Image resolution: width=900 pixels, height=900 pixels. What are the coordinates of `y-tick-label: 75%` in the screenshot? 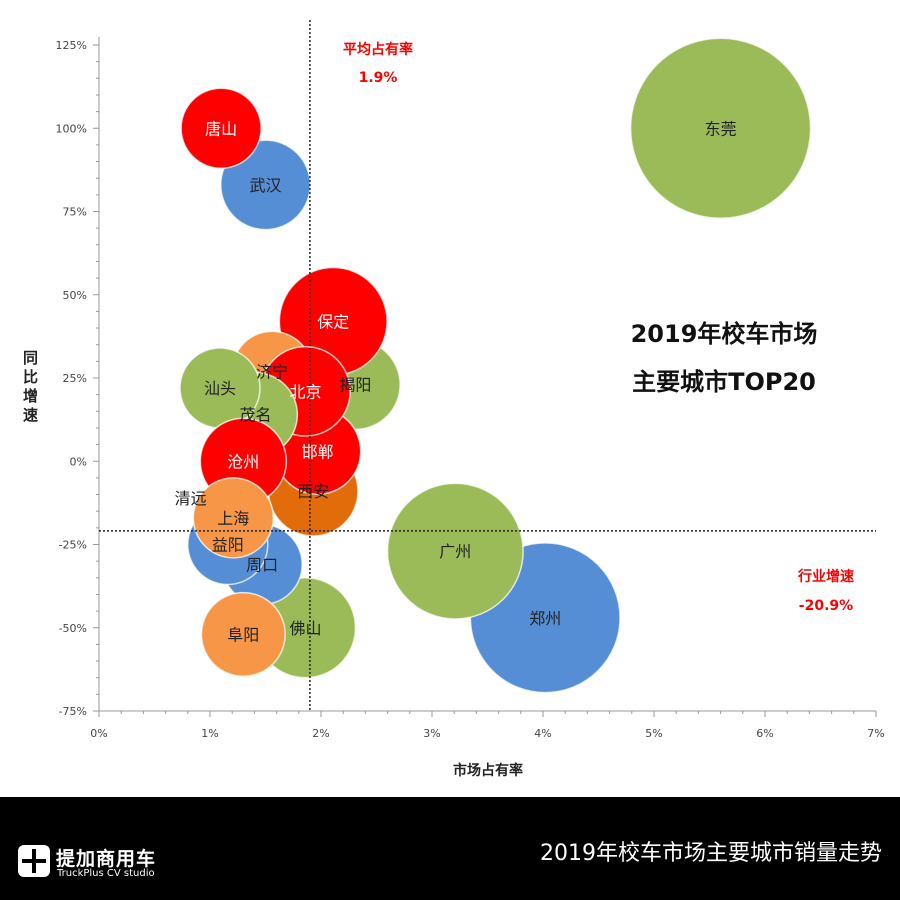 It's located at (75, 212).